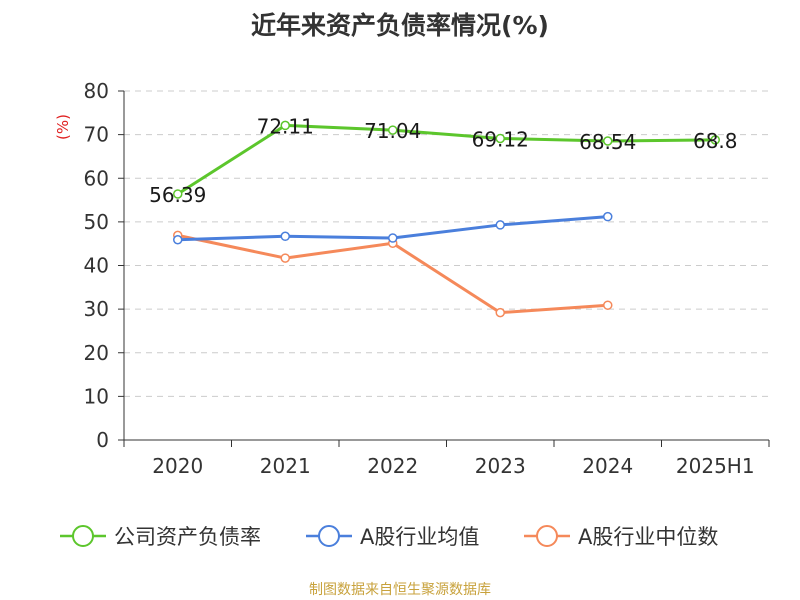 Image resolution: width=800 pixels, height=600 pixels. What do you see at coordinates (96, 266) in the screenshot?
I see `y-tick-label: 40` at bounding box center [96, 266].